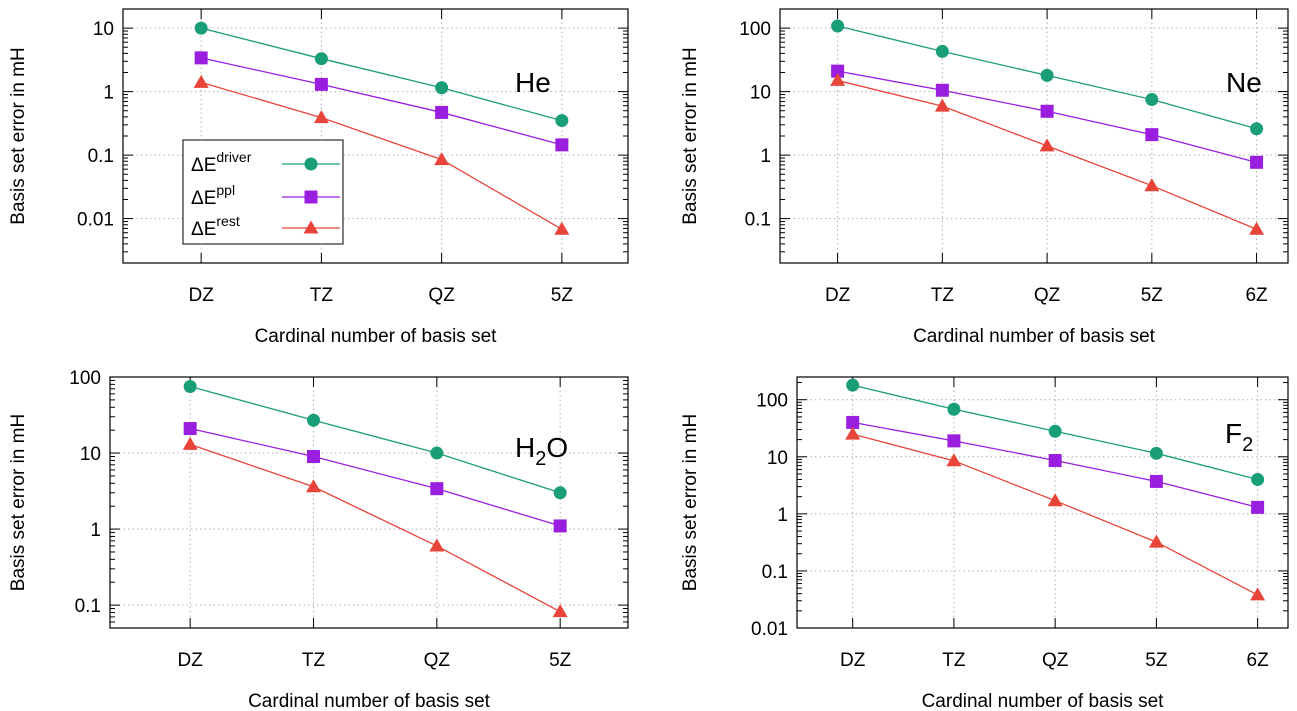  Describe the element at coordinates (263, 192) in the screenshot. I see `legend: ΔEdriver ΔEppl ΔErest` at that location.